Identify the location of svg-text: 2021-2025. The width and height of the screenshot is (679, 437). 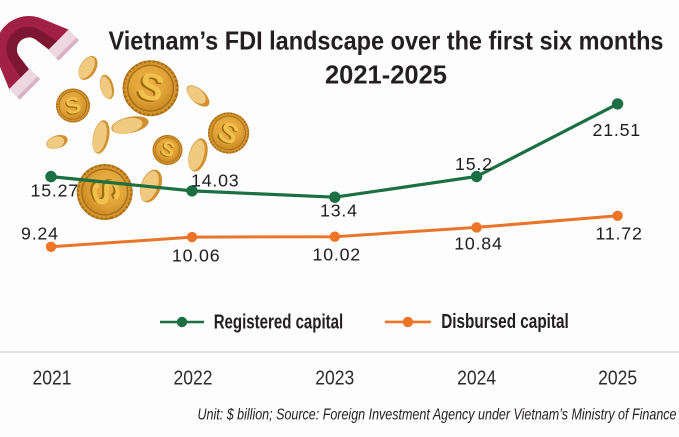
(386, 75).